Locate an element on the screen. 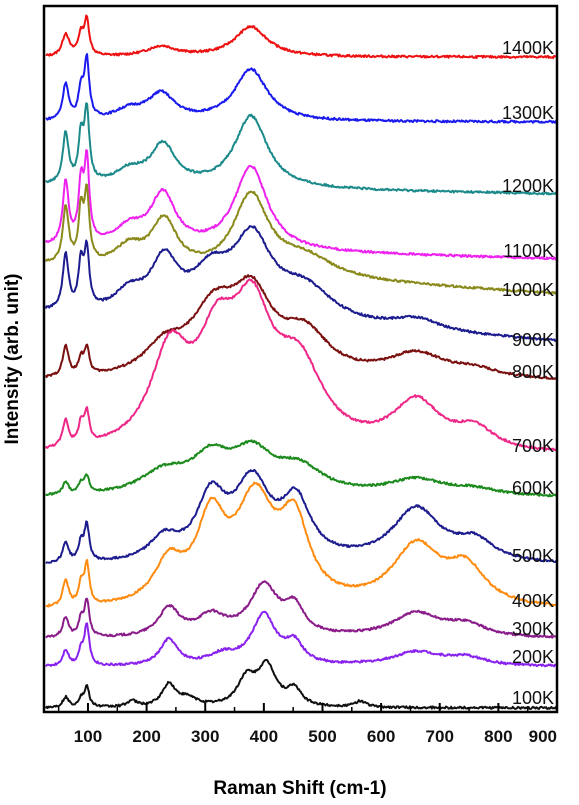 This screenshot has width=579, height=805. x-tick-label-800: 800 is located at coordinates (498, 736).